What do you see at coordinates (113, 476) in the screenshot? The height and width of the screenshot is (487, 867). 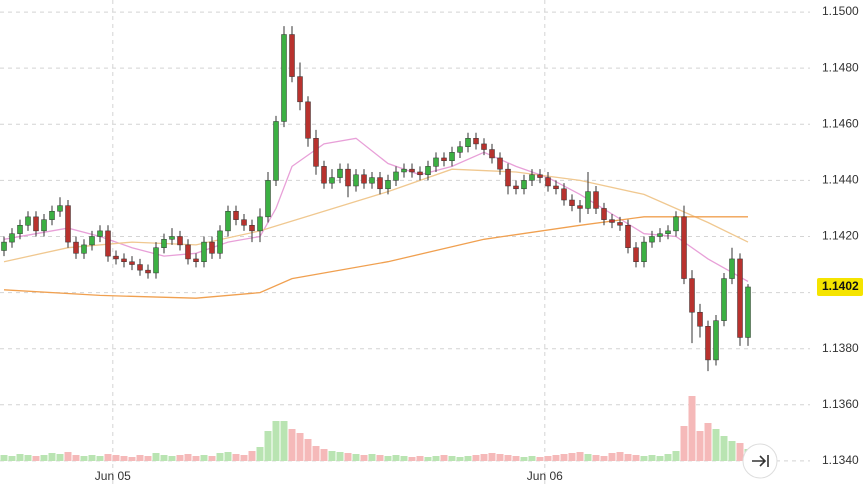 I see `x-tick-label: Jun 05` at bounding box center [113, 476].